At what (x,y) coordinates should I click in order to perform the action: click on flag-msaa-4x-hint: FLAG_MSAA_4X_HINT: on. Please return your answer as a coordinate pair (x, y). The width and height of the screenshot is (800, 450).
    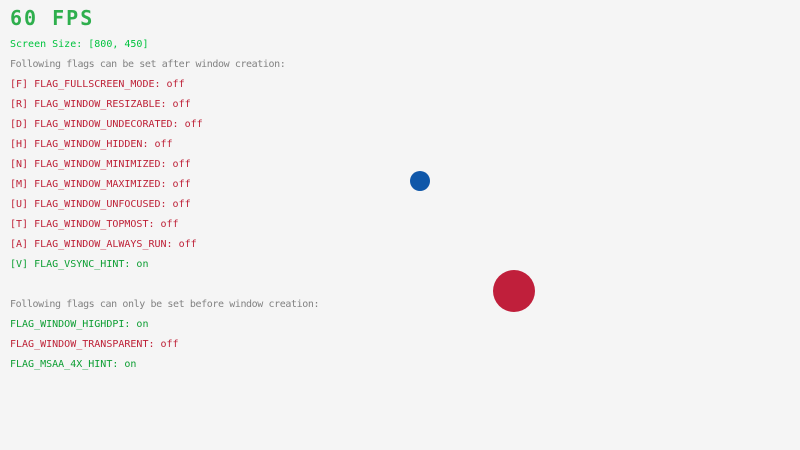
    Looking at the image, I should click on (73, 364).